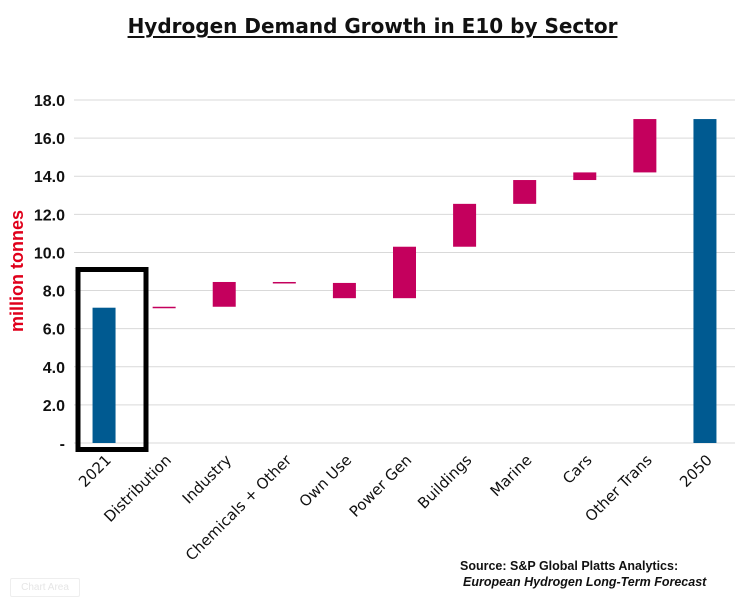 This screenshot has height=598, width=745. Describe the element at coordinates (49, 139) in the screenshot. I see `y-tick-label: 16.0` at that location.